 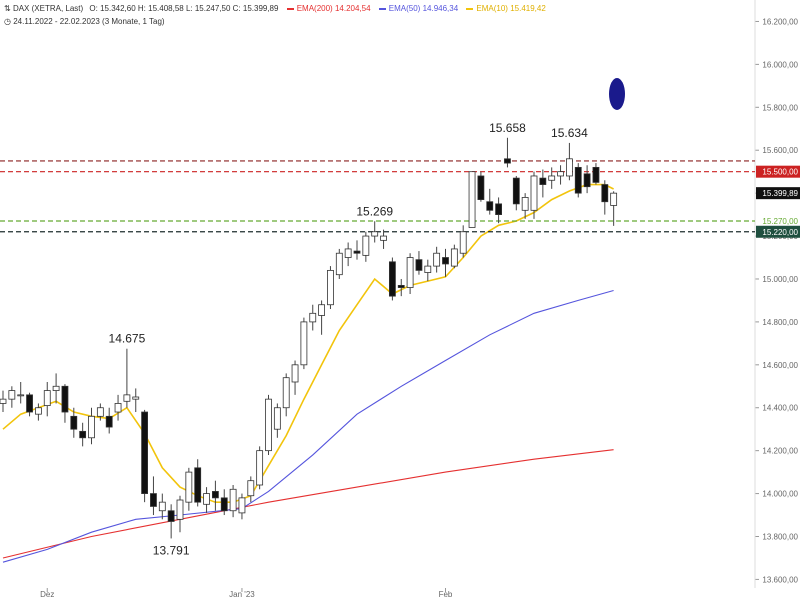 I want to click on price-badge-label: 15.220,00, so click(x=780, y=232).